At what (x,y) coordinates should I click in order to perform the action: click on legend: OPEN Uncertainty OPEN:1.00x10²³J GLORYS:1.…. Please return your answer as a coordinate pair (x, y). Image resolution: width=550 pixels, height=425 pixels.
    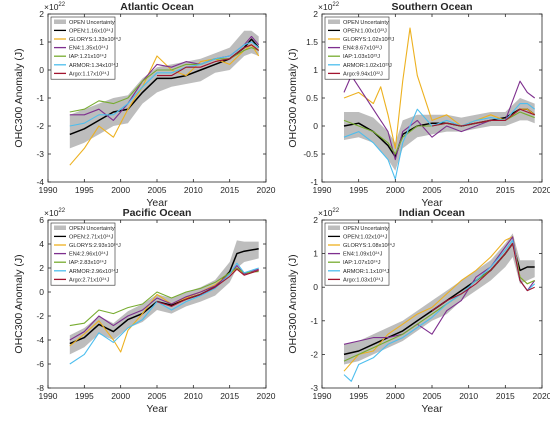
    Looking at the image, I should click on (359, 48).